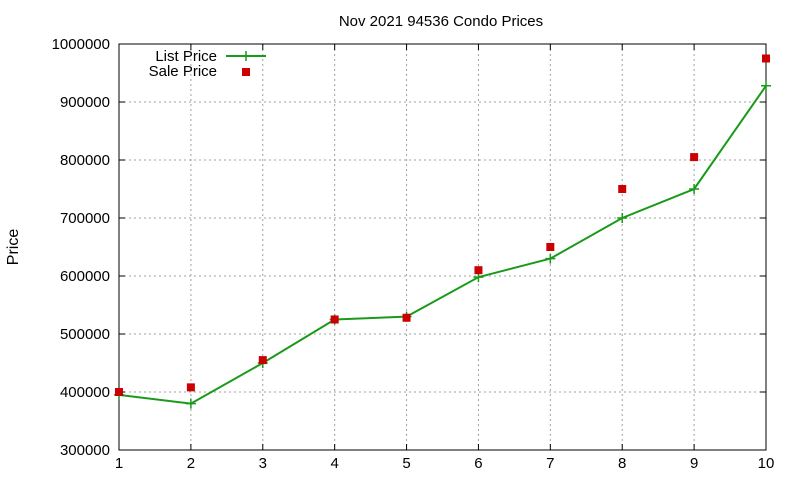 The width and height of the screenshot is (800, 480). What do you see at coordinates (13, 247) in the screenshot?
I see `y-axis-label: Price` at bounding box center [13, 247].